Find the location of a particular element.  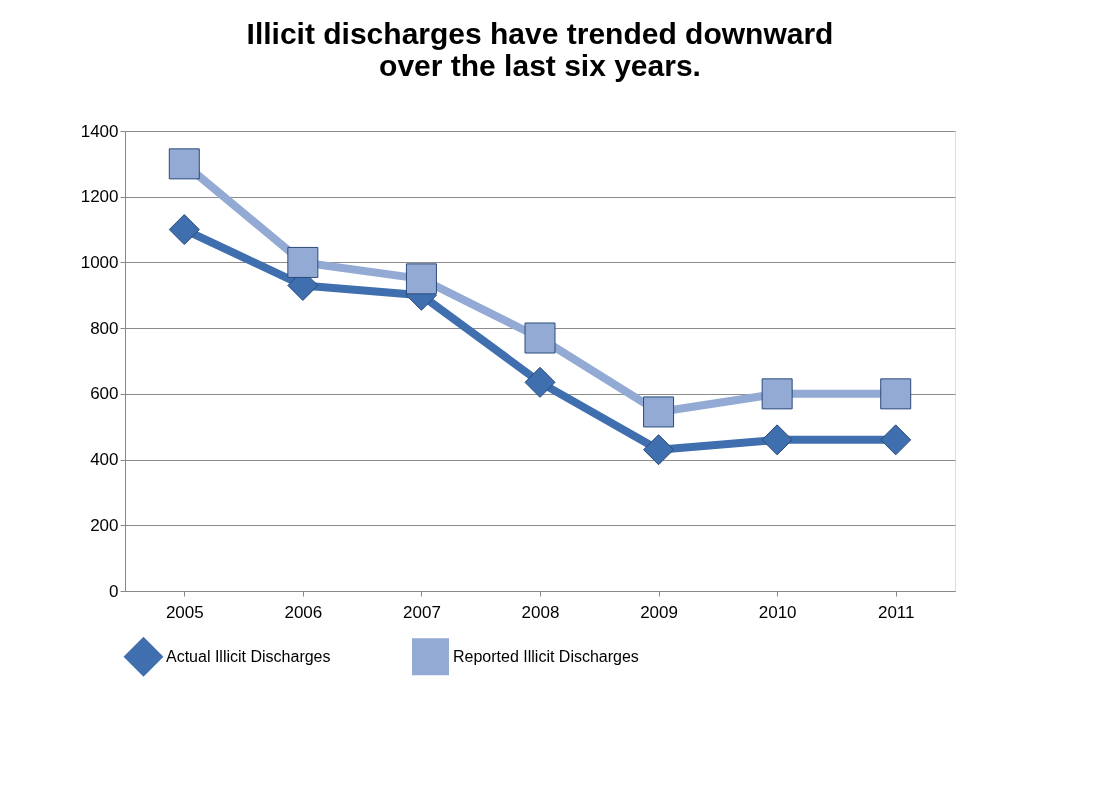

y-tick-label: 400 is located at coordinates (104, 460).